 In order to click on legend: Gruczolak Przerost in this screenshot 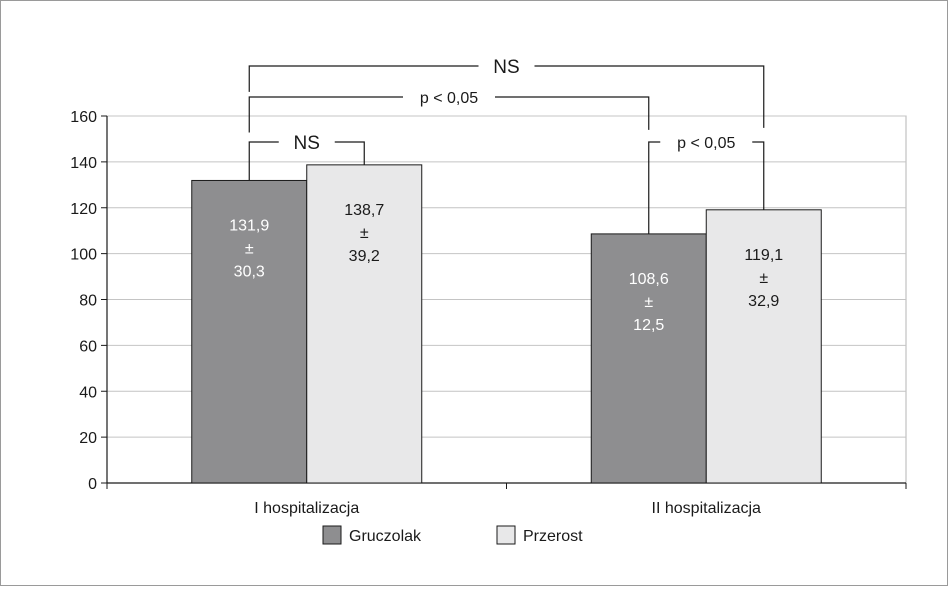, I will do `click(452, 535)`.